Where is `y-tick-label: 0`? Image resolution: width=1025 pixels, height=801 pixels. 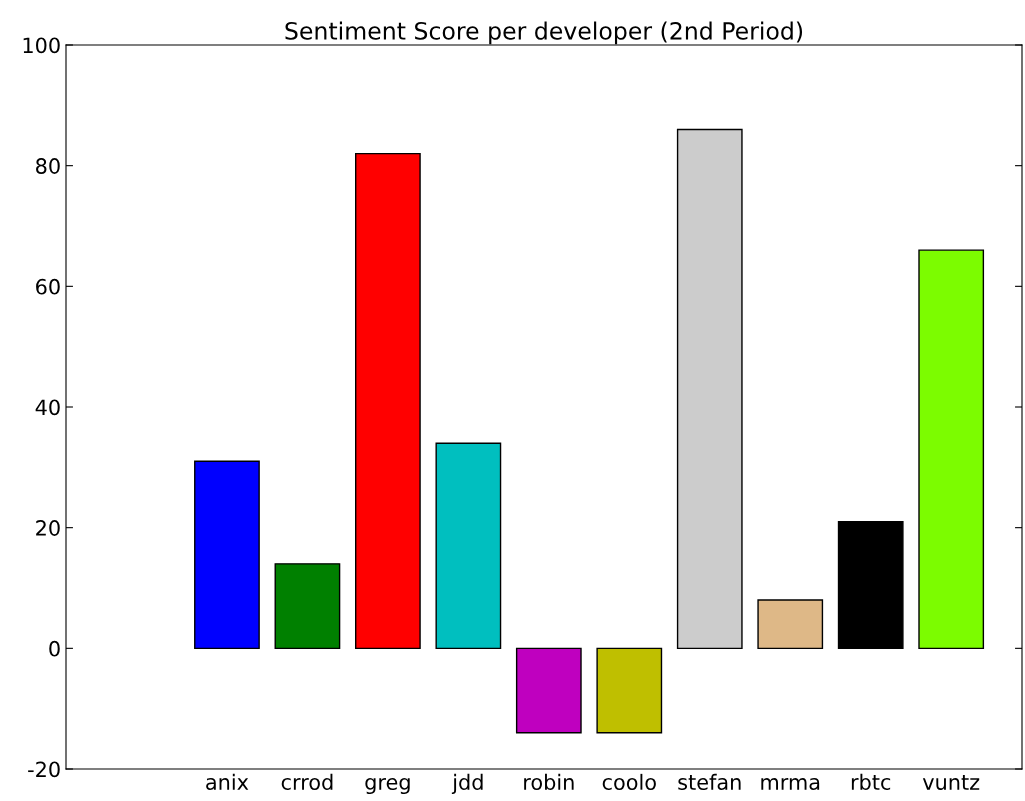
y-tick-label: 0 is located at coordinates (54, 648).